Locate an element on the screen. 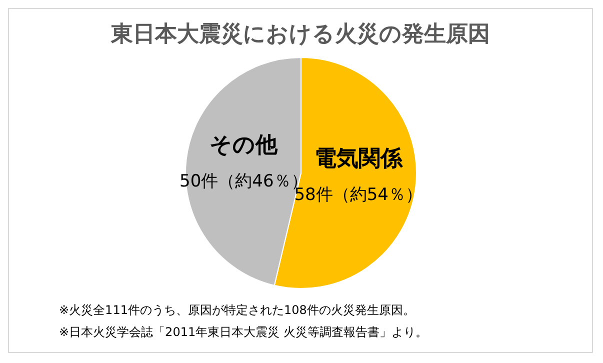 The width and height of the screenshot is (603, 363). text: ※日本火災学会誌「2011年東日本大震災 火災等調査報告書」より。 is located at coordinates (243, 332).